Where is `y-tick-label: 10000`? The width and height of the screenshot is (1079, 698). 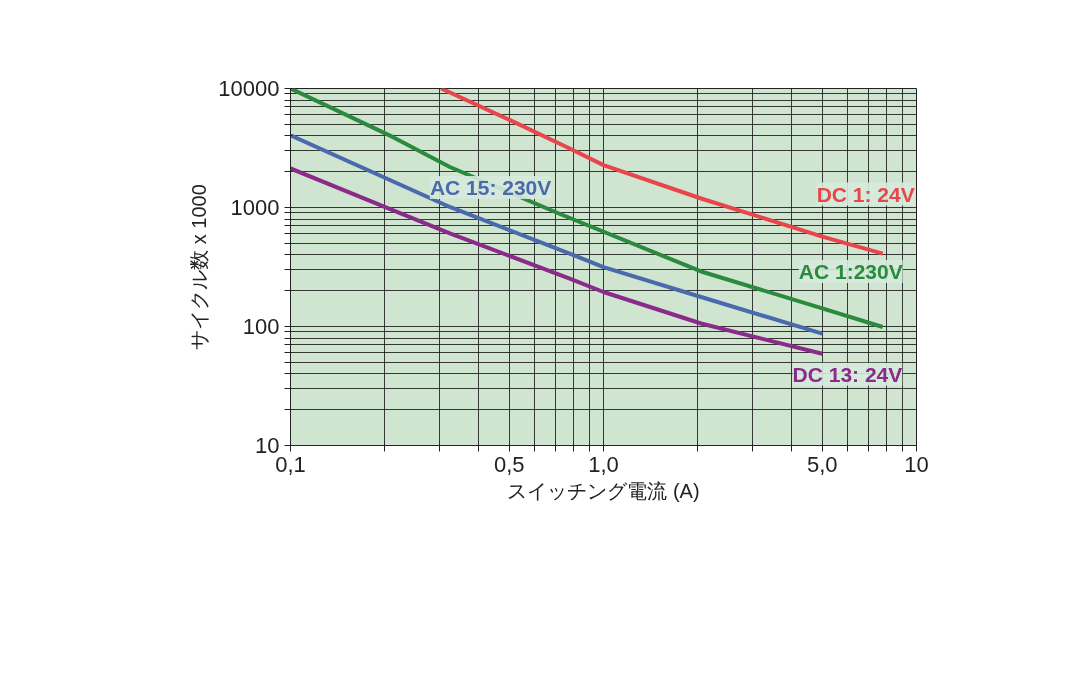 y-tick-label: 10000 is located at coordinates (249, 88).